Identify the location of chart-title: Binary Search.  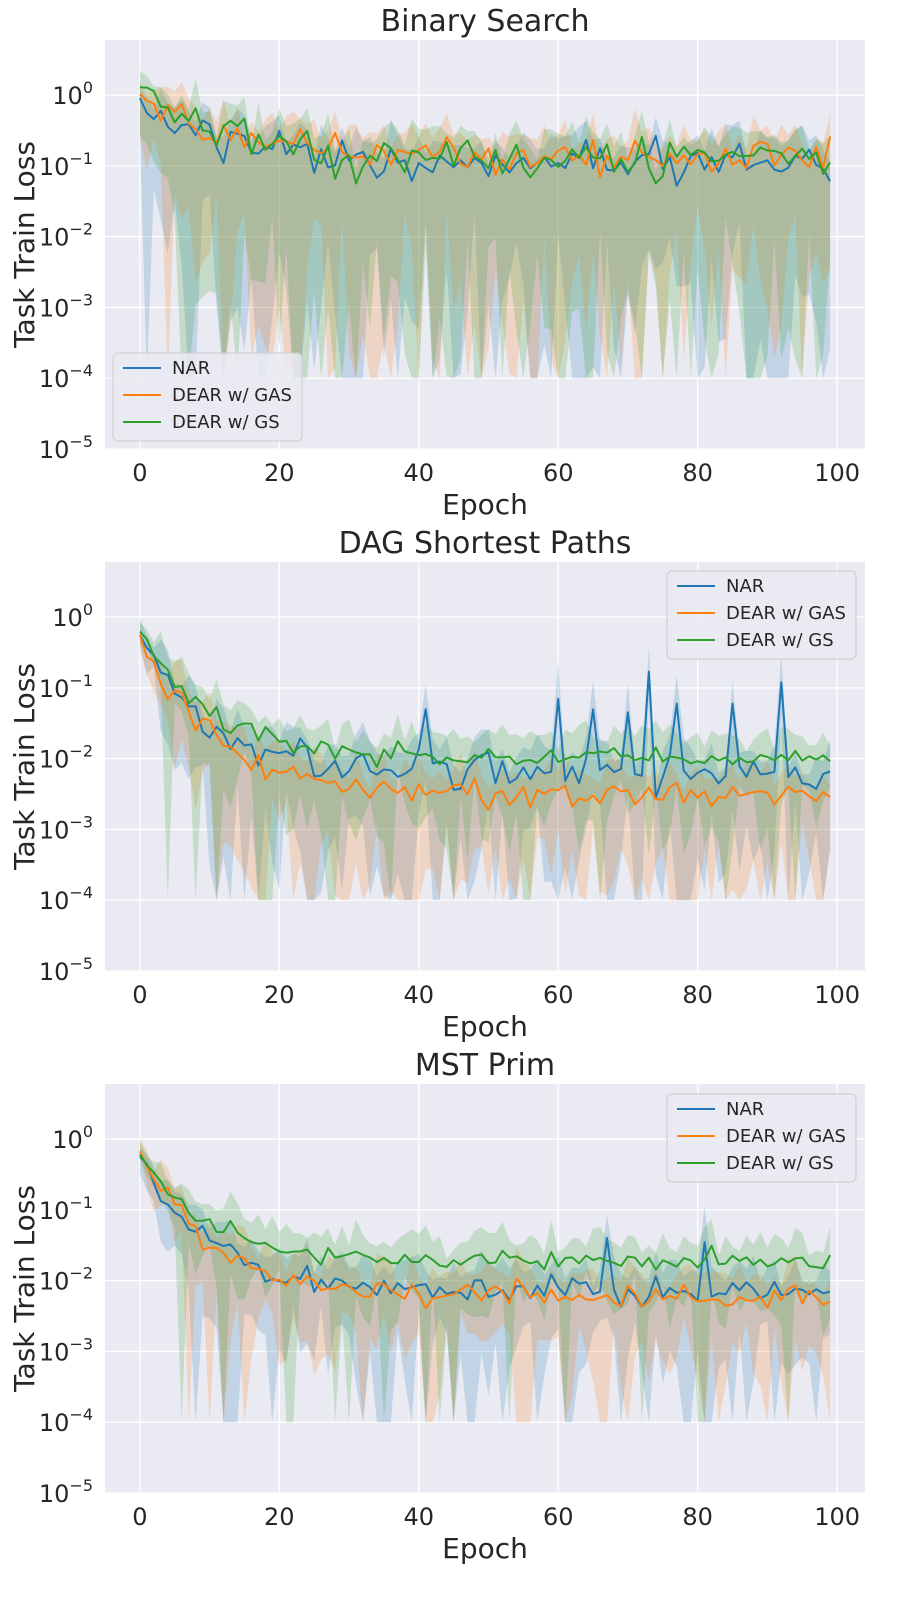
(484, 21).